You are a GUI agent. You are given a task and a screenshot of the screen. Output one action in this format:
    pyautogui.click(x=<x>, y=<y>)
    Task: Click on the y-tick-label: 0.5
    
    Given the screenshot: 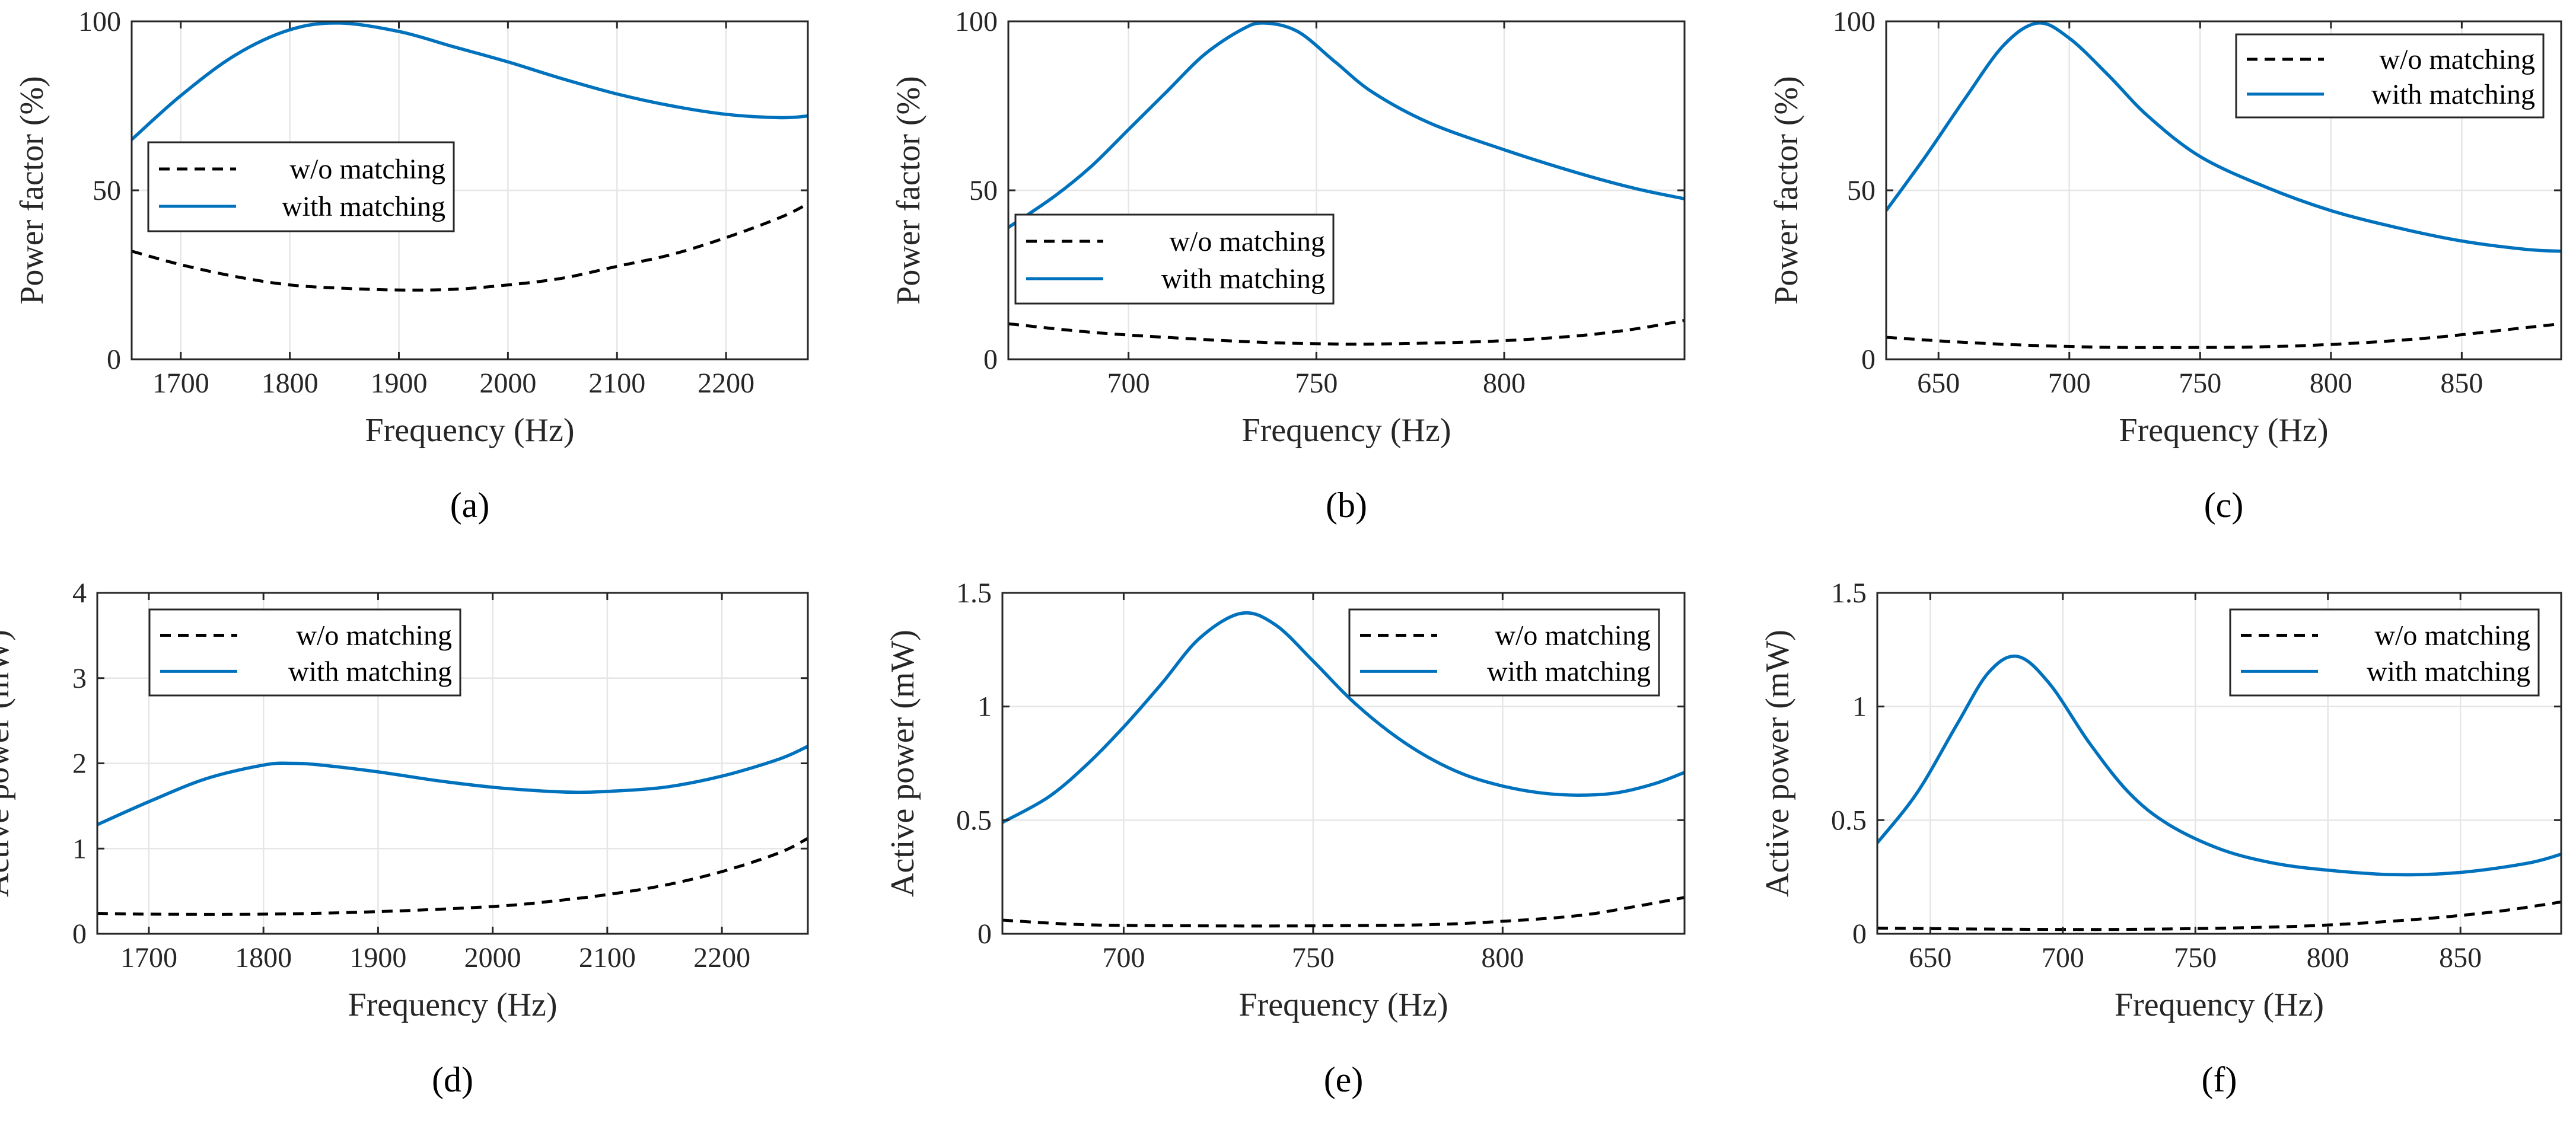 What is the action you would take?
    pyautogui.click(x=974, y=821)
    